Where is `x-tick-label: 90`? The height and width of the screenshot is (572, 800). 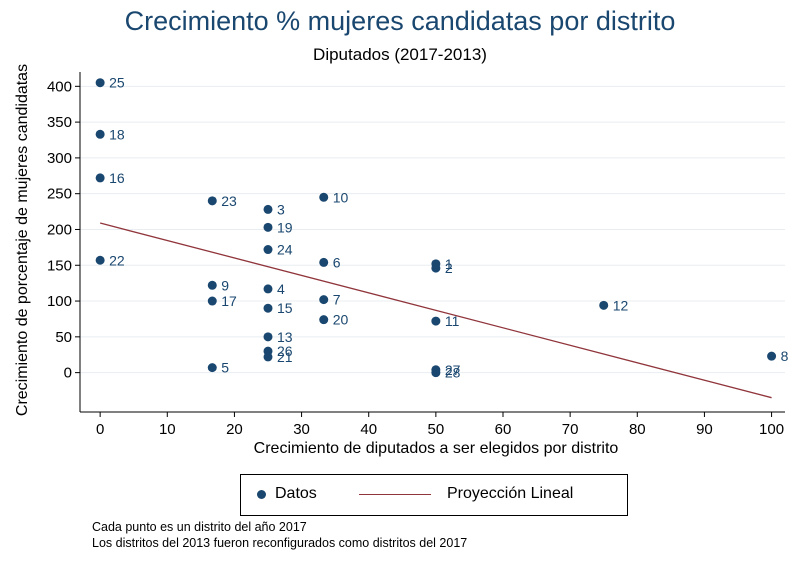 x-tick-label: 90 is located at coordinates (704, 429).